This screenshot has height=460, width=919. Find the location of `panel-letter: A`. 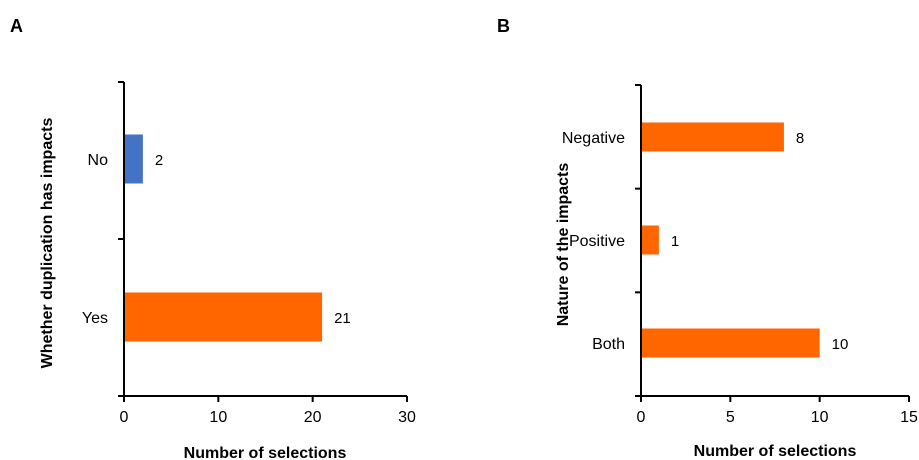

panel-letter: A is located at coordinates (16, 26).